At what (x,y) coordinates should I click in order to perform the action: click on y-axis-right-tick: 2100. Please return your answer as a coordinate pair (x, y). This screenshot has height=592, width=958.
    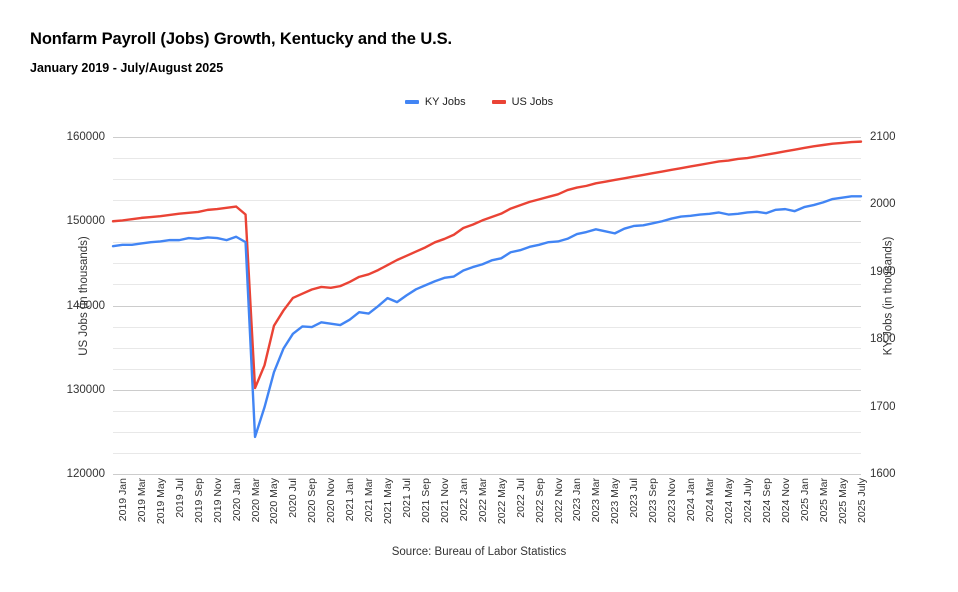
    Looking at the image, I should click on (883, 137).